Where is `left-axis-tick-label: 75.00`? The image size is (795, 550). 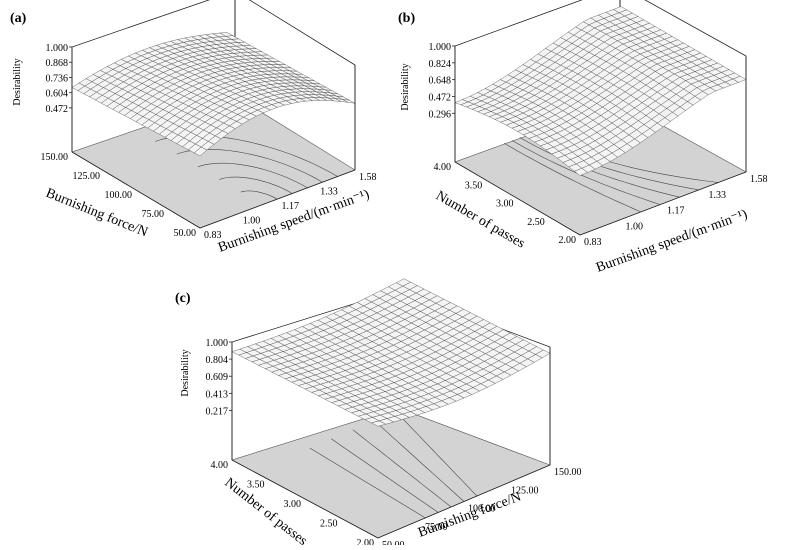 left-axis-tick-label: 75.00 is located at coordinates (153, 214).